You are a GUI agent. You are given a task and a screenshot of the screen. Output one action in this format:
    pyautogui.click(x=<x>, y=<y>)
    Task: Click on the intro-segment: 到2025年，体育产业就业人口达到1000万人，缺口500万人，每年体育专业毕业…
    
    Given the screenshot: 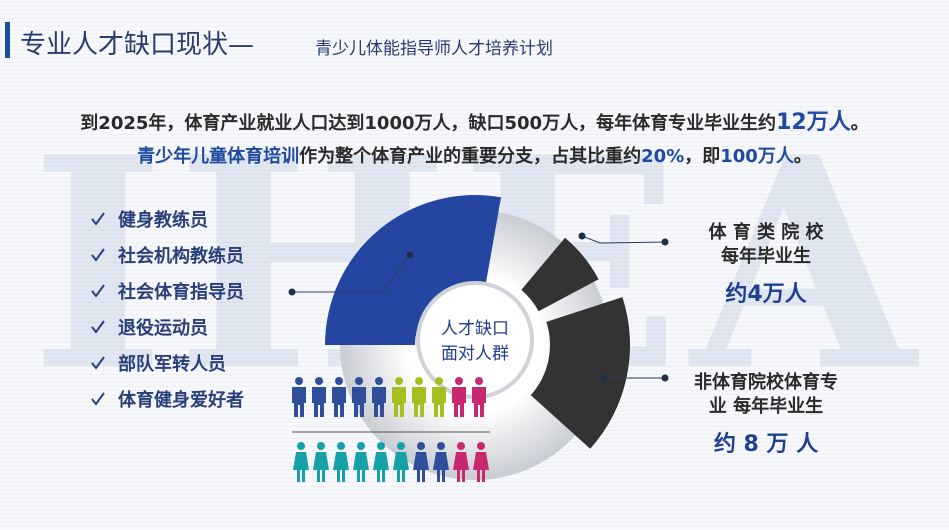 What is the action you would take?
    pyautogui.click(x=428, y=123)
    